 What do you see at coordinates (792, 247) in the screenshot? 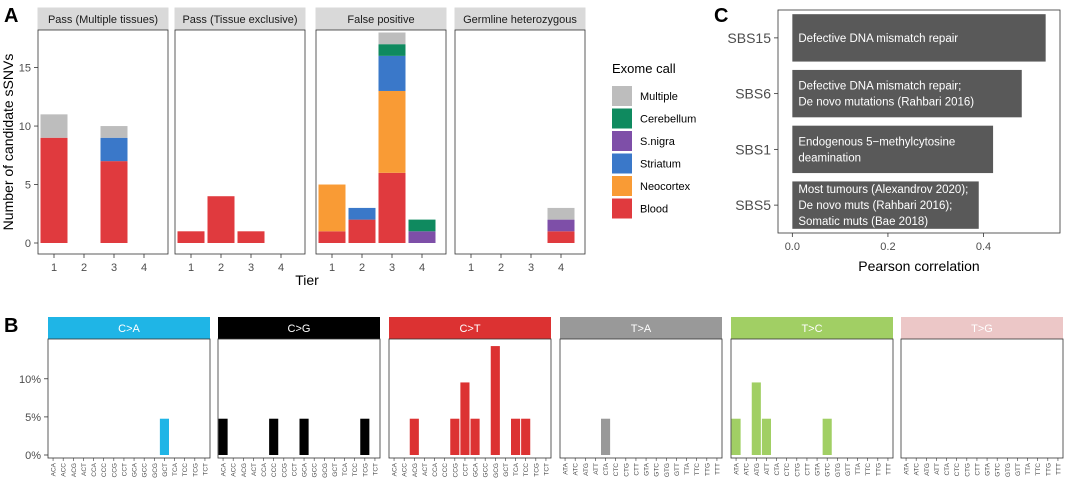
I see `x-tick-label: 0.0` at bounding box center [792, 247].